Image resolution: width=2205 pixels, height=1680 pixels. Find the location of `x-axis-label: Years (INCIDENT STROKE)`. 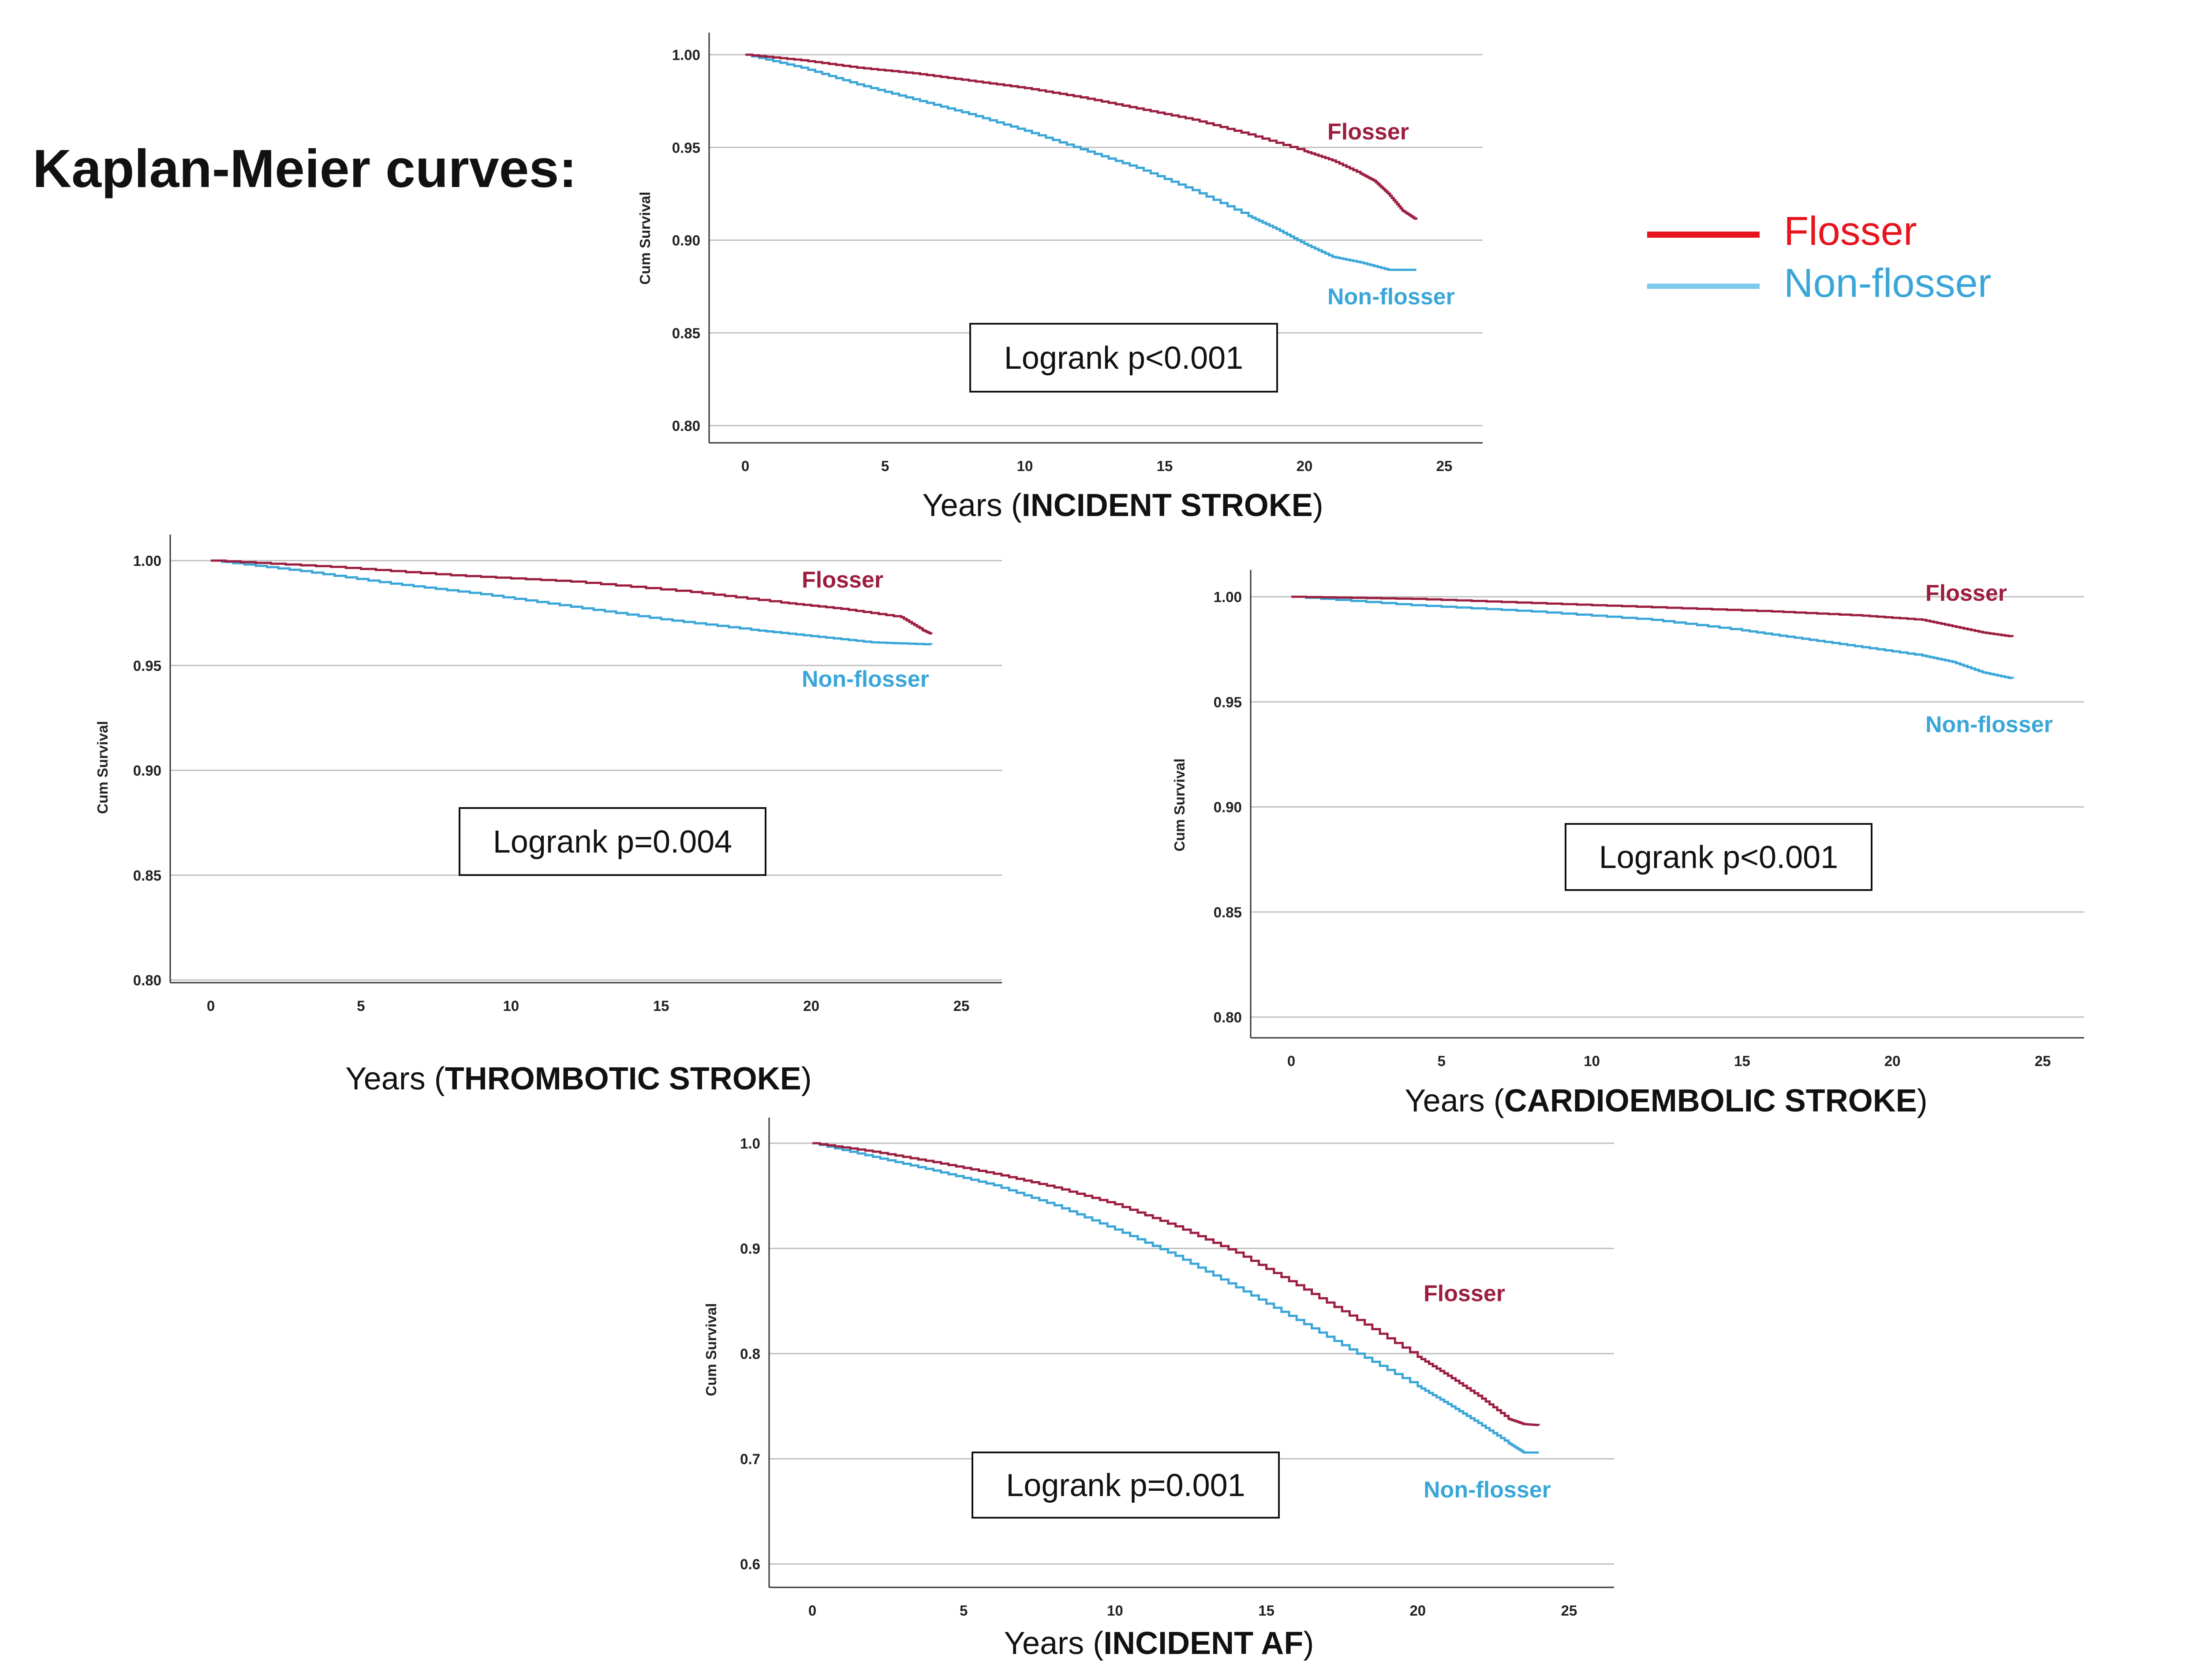

x-axis-label: Years (INCIDENT STROKE) is located at coordinates (1122, 506).